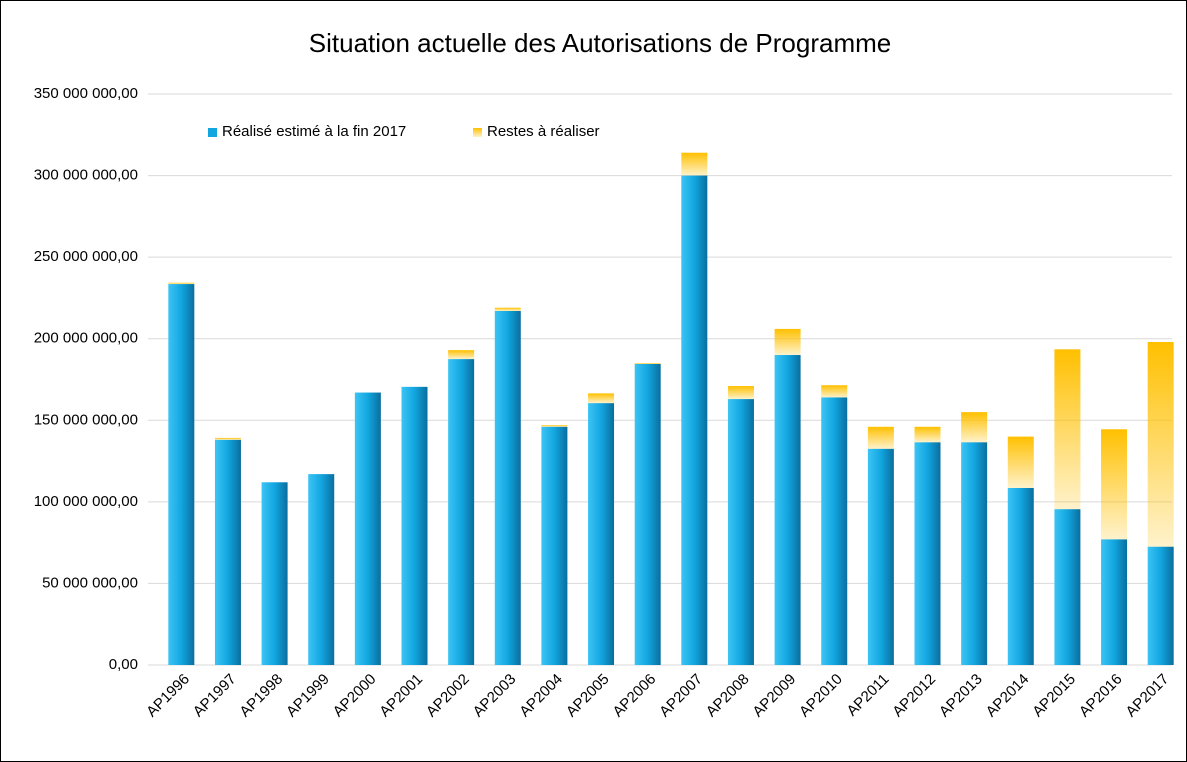 The image size is (1187, 762). Describe the element at coordinates (86, 256) in the screenshot. I see `y-tick-label: 250 000 000,00` at that location.